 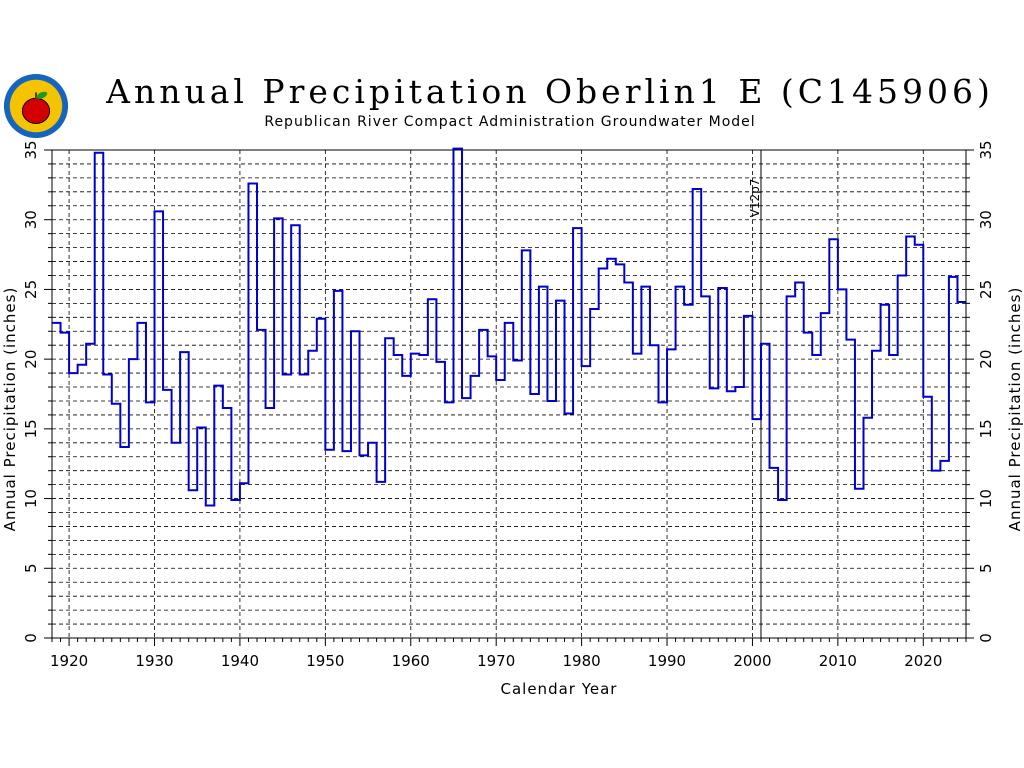 I want to click on y-right-tick-label: 10, so click(x=986, y=498).